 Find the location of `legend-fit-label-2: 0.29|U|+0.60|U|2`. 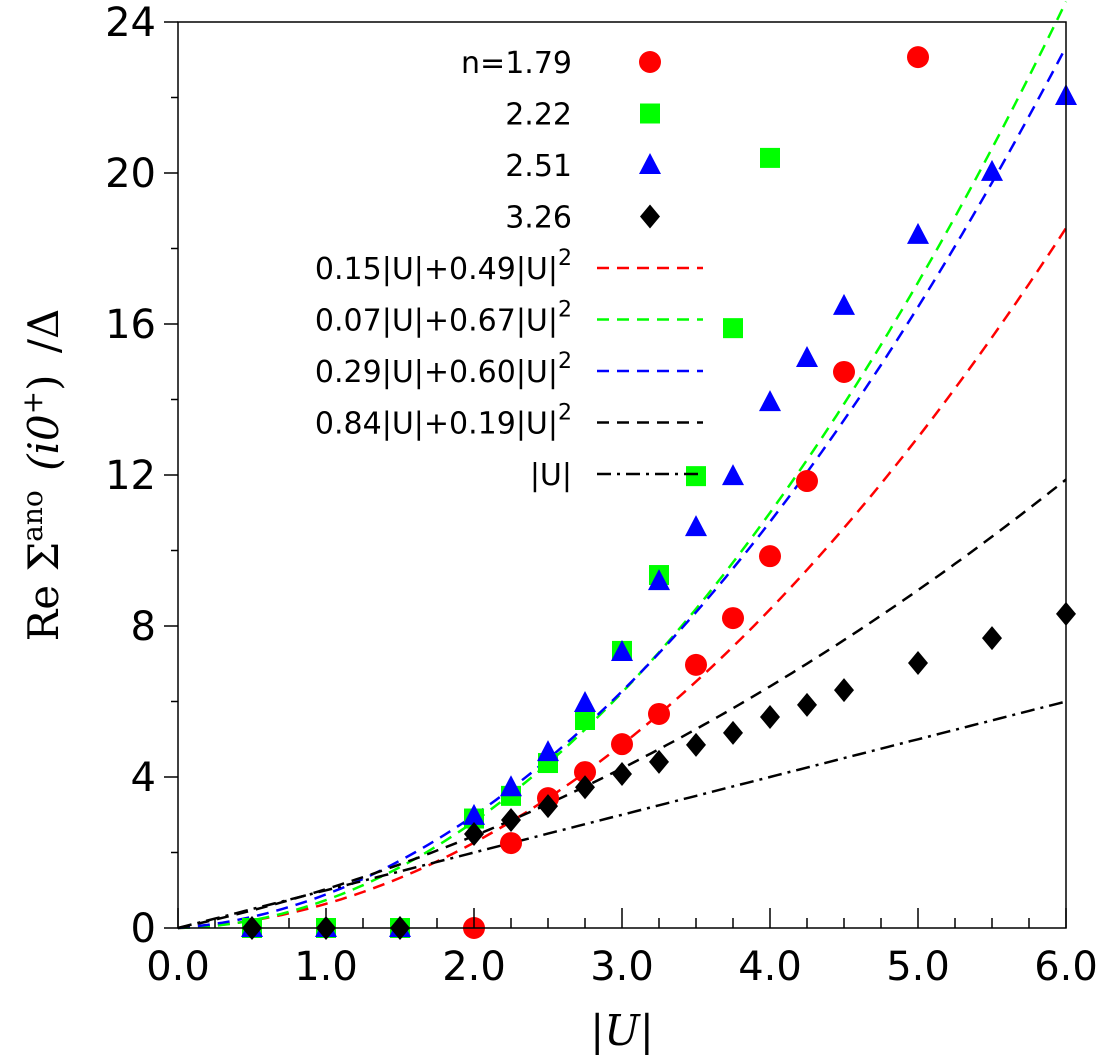

legend-fit-label-2: 0.29|U|+0.60|U|2 is located at coordinates (443, 369).